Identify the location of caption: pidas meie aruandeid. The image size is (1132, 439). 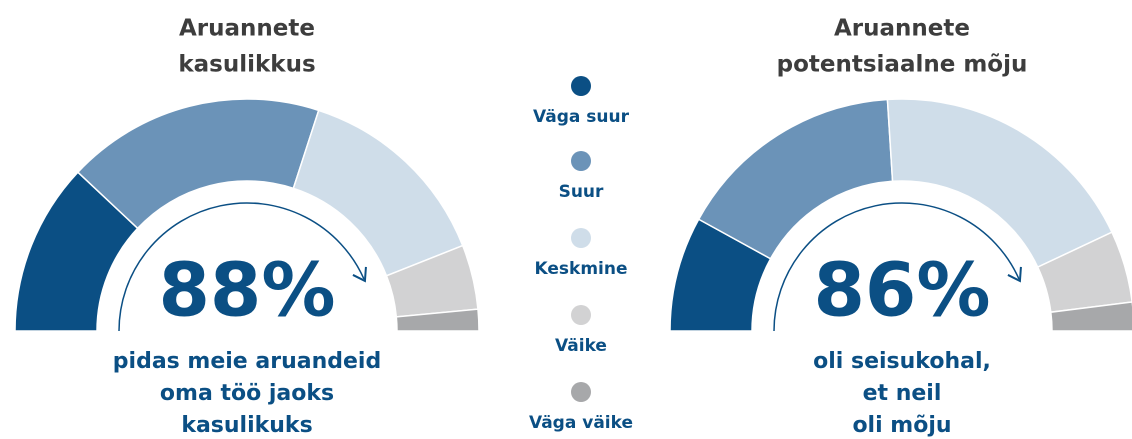
(247, 361).